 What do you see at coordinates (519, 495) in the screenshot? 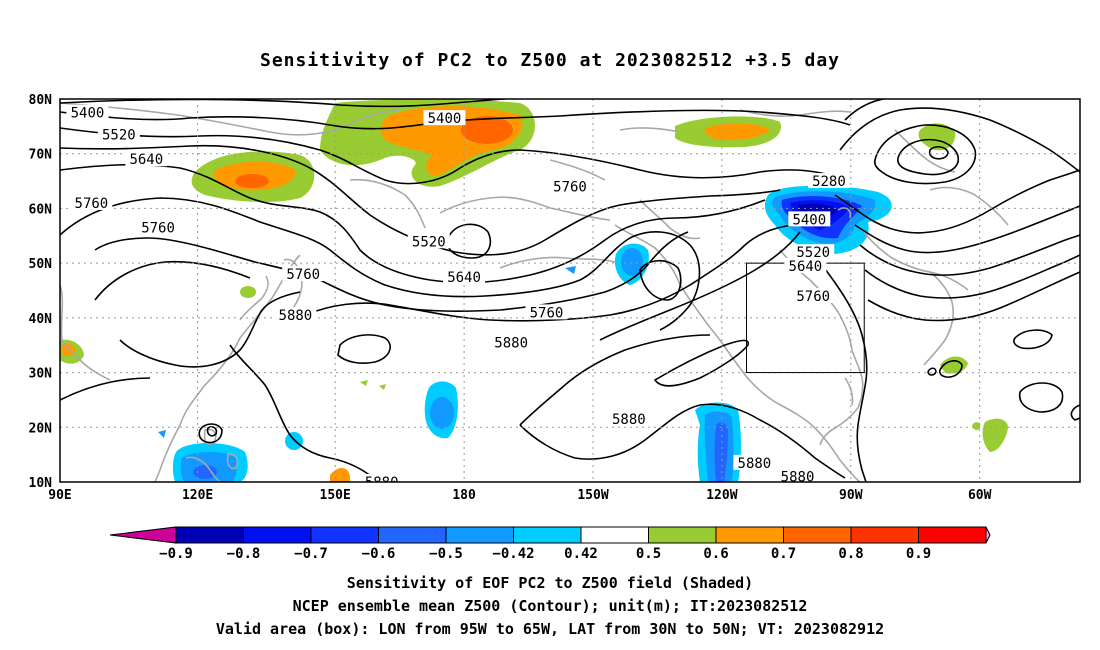
I see `longitude-tick-labels: 90E 120E 150E 180 150W 120W 90W 60W` at bounding box center [519, 495].